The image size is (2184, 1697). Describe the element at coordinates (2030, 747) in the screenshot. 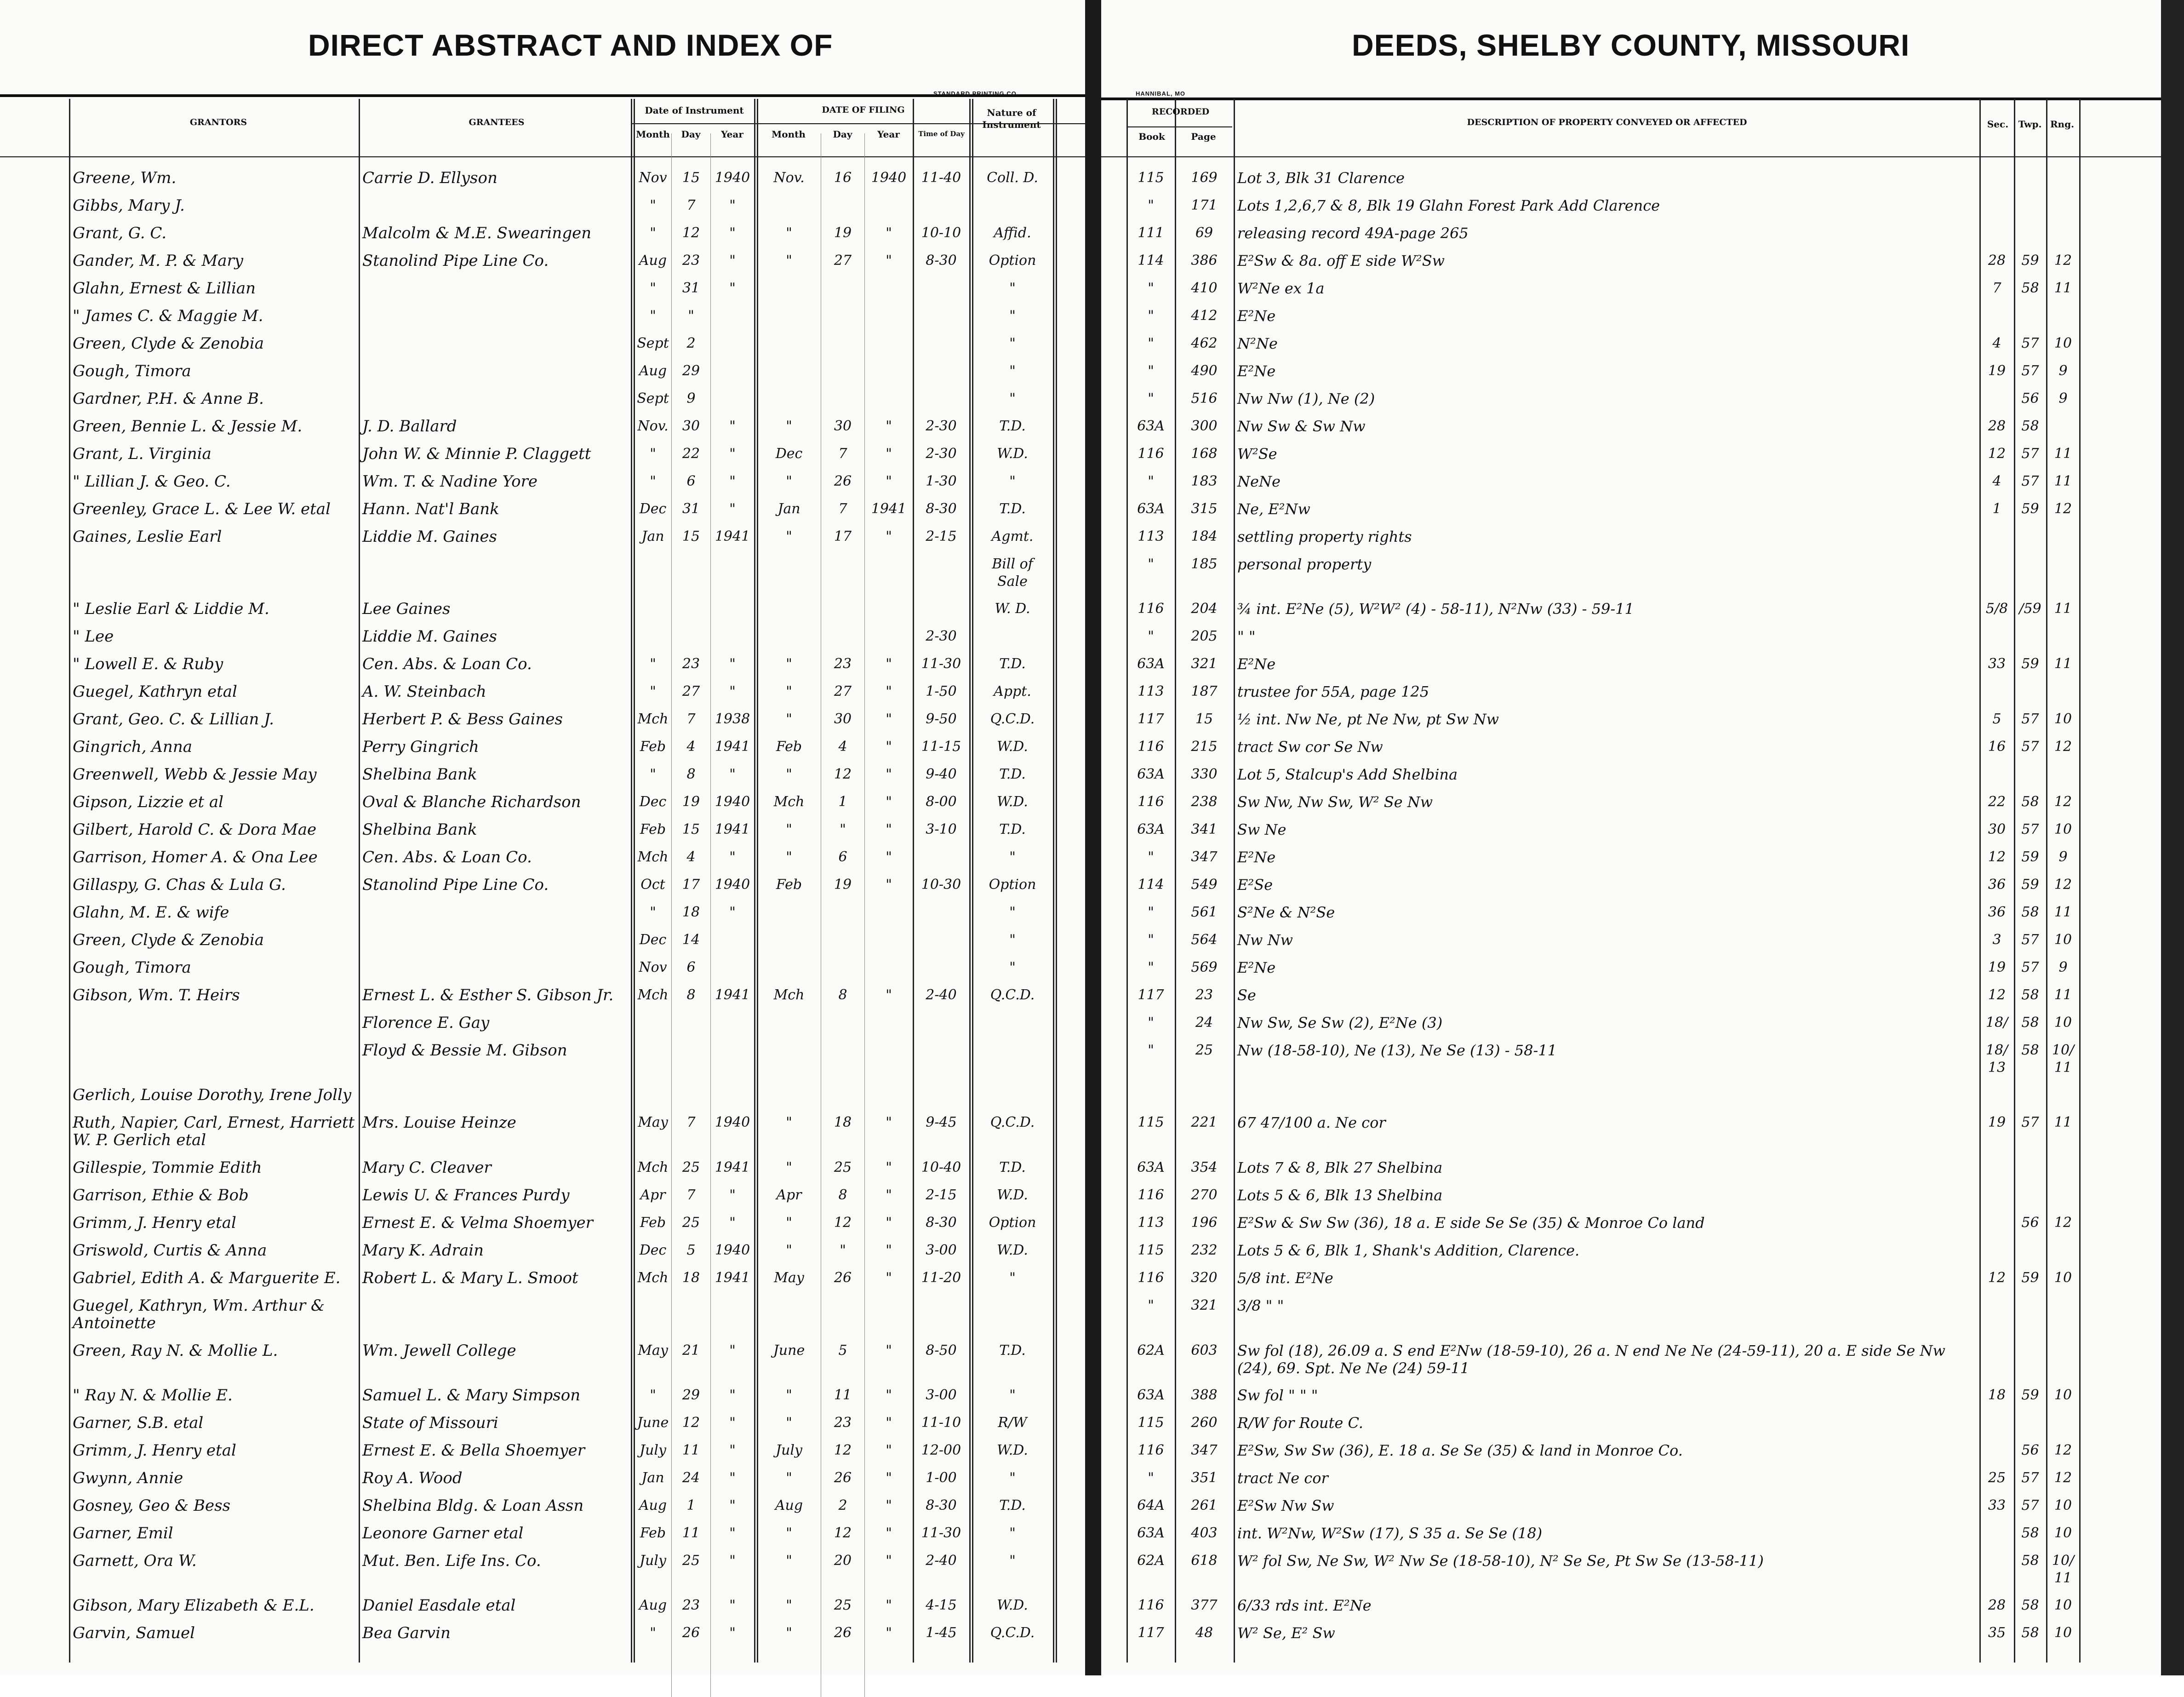

I see `township-cell: 57` at that location.